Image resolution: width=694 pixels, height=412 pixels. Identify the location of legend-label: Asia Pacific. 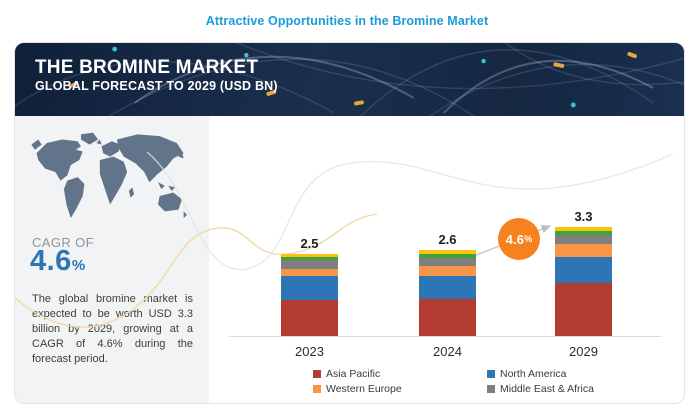
(353, 374).